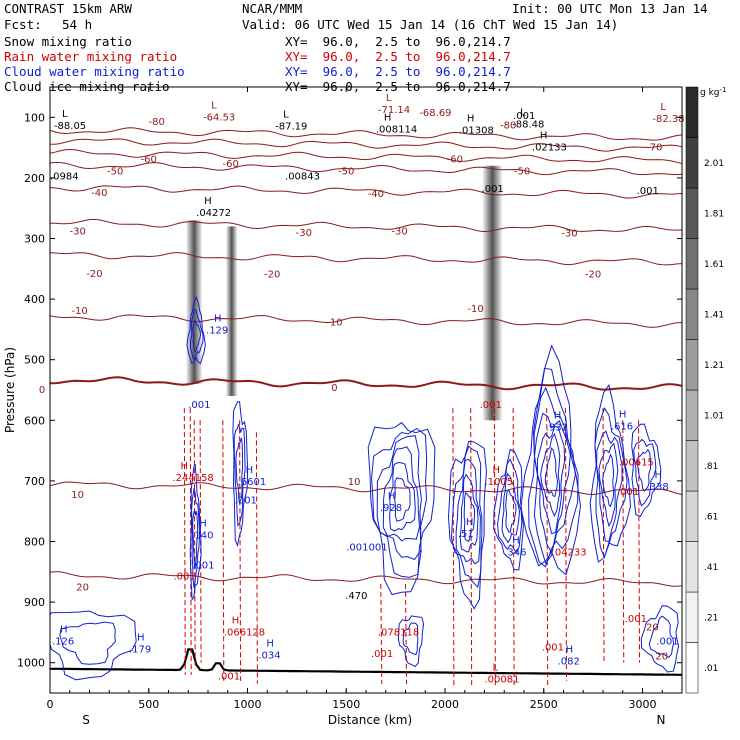 The image size is (740, 740). What do you see at coordinates (219, 117) in the screenshot?
I see `extremum-value: -64.53` at bounding box center [219, 117].